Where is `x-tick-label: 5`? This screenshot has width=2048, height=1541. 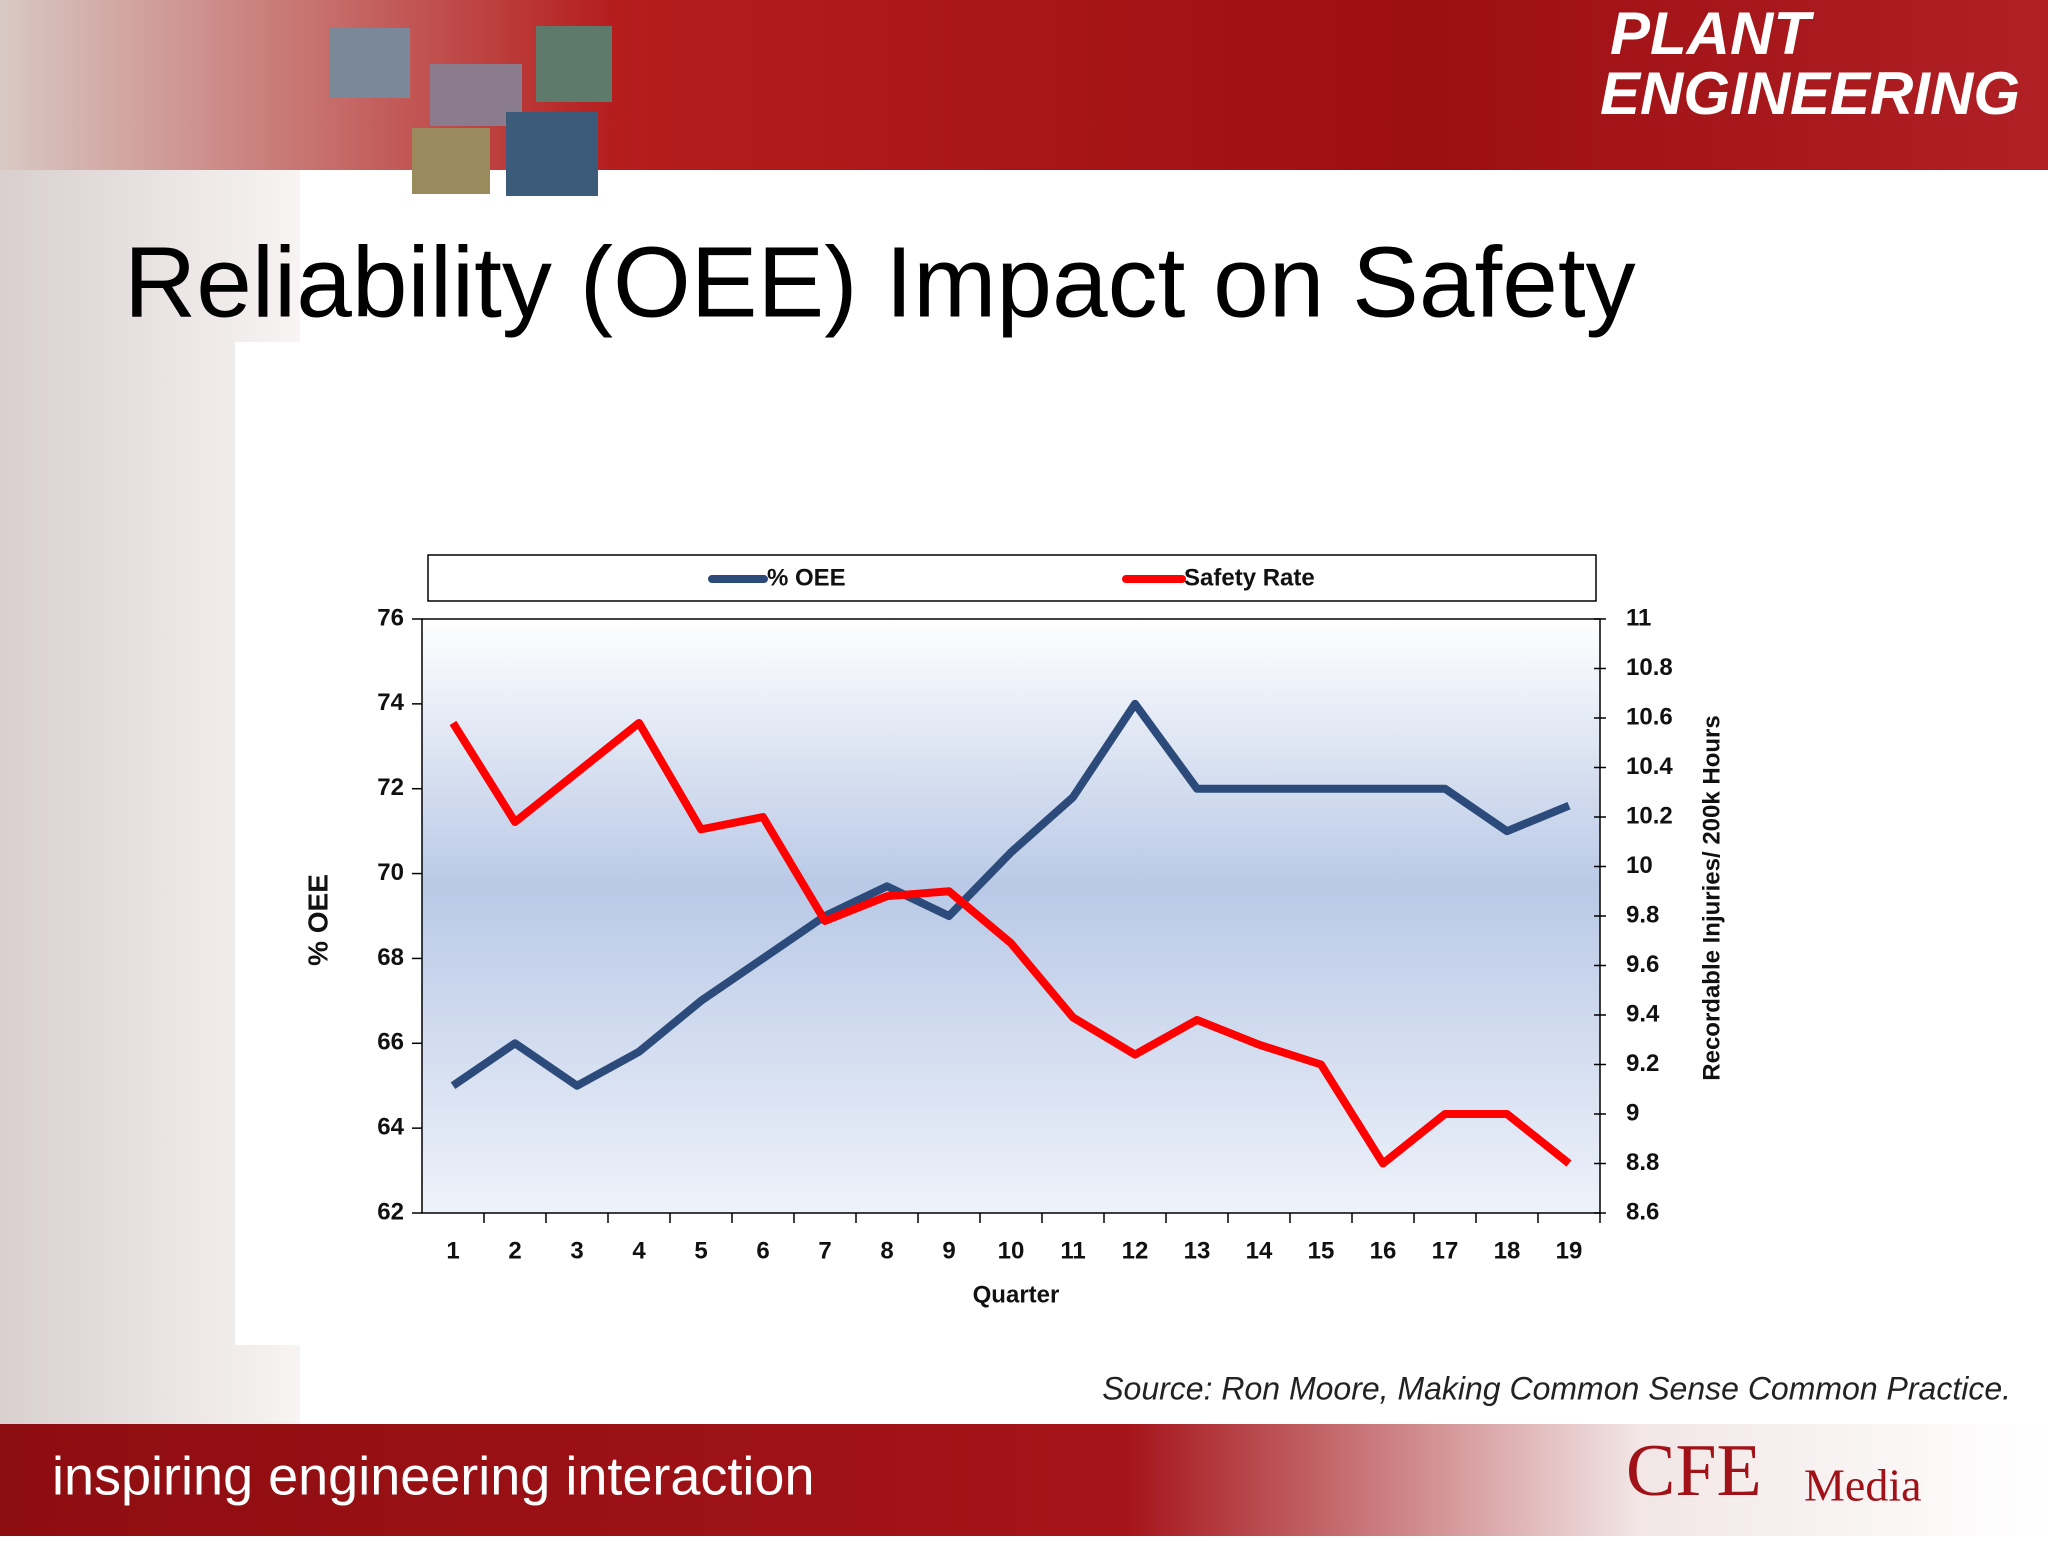 x-tick-label: 5 is located at coordinates (700, 1250).